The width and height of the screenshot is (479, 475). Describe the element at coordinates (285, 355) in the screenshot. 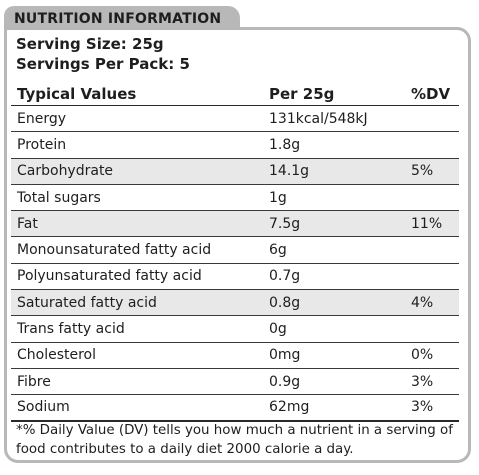

I see `nutrient-amount: 0mg` at that location.